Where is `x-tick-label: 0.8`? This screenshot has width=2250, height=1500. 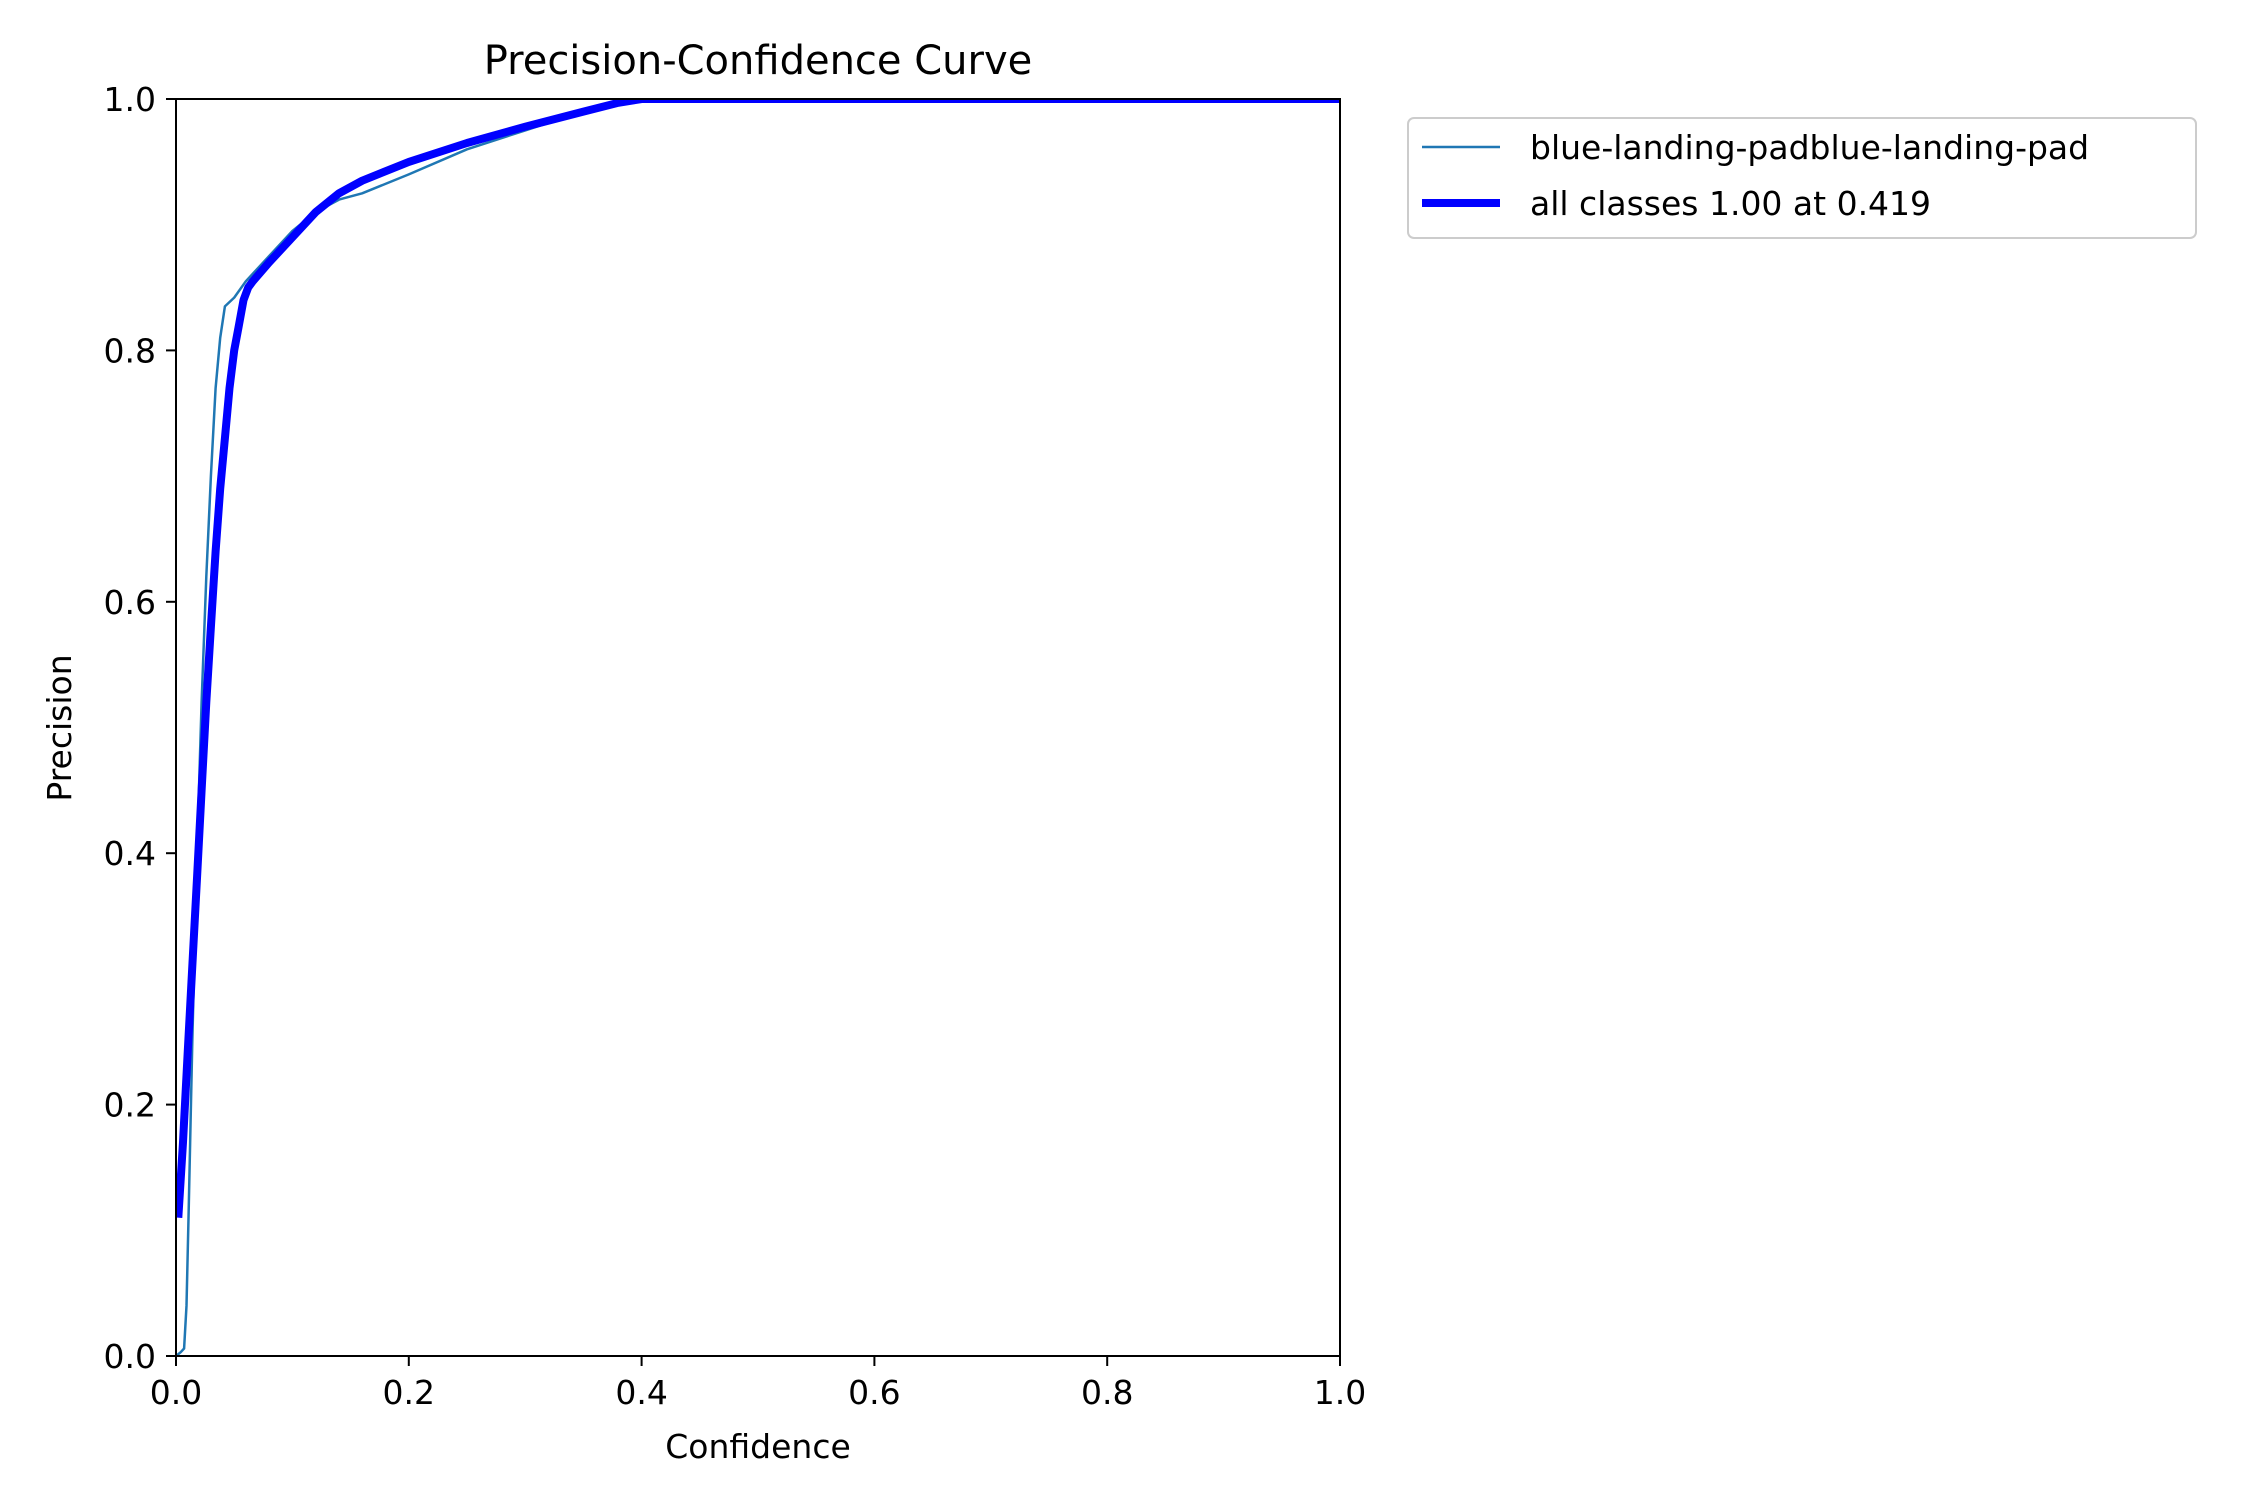
x-tick-label: 0.8 is located at coordinates (1107, 1392).